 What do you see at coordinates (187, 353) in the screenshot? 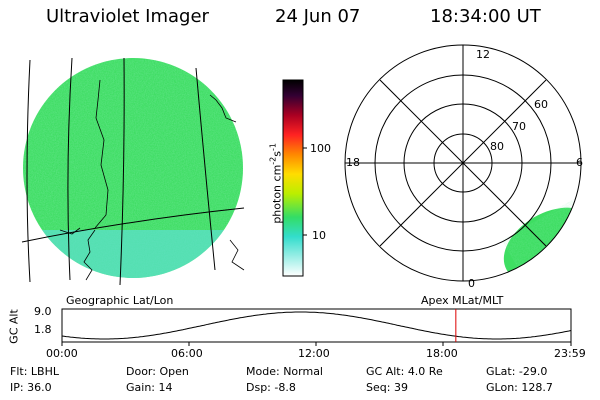
I see `orbit-xtick-1: 06:00` at bounding box center [187, 353].